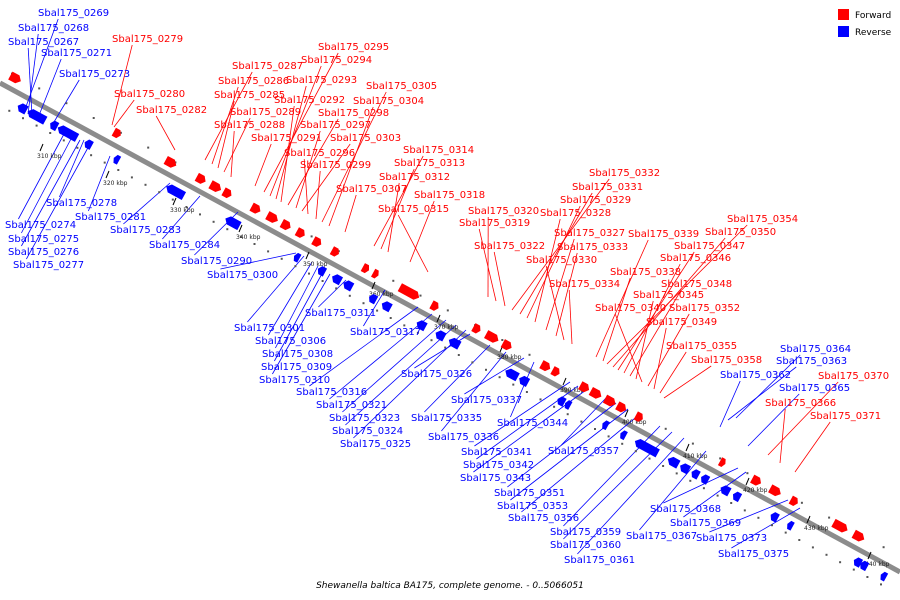  I want to click on reverse-gene-label: Sbal175_0363, so click(811, 361).